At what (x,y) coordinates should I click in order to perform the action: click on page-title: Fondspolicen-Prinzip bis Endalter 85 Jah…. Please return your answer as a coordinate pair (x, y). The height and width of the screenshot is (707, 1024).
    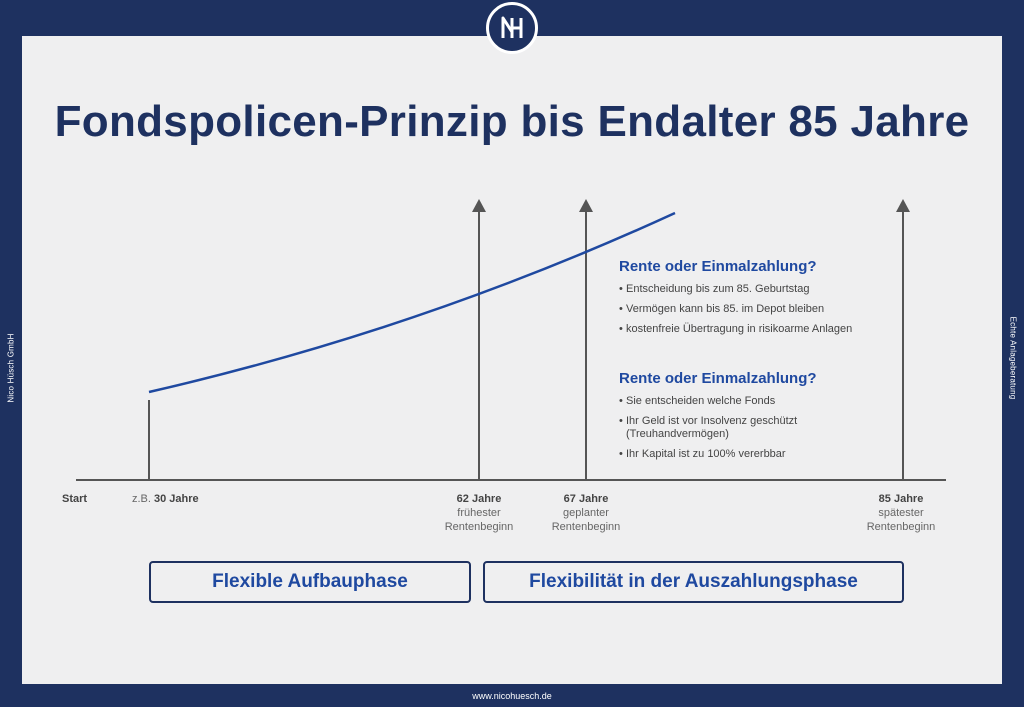
    Looking at the image, I should click on (512, 121).